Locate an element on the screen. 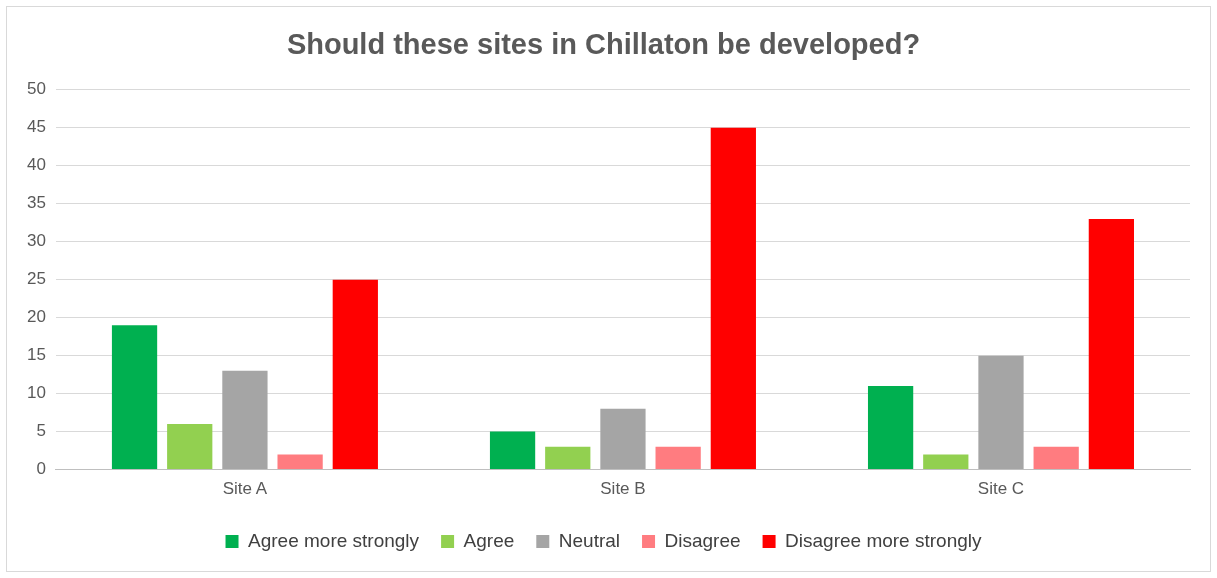  y-tick-label: 25 is located at coordinates (36, 279).